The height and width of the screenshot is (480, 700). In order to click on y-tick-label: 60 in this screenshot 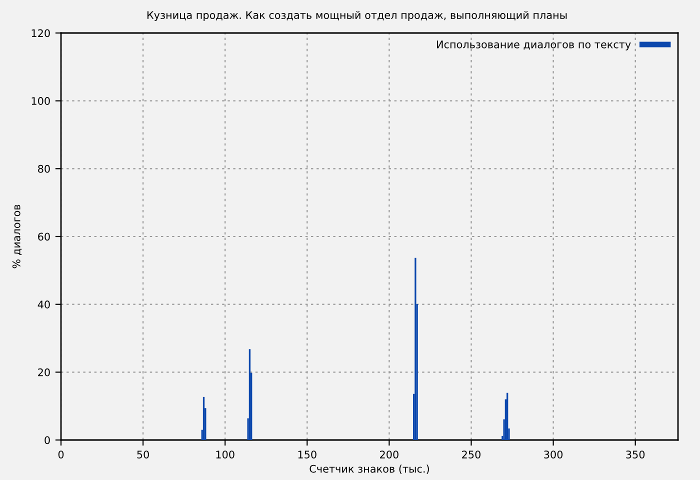, I will do `click(44, 236)`.